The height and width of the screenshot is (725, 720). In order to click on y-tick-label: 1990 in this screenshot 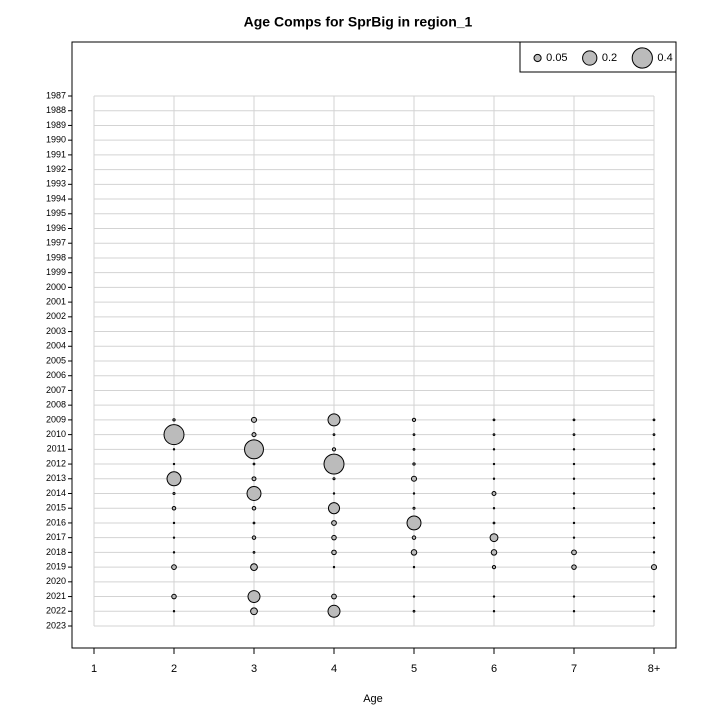, I will do `click(56, 140)`.